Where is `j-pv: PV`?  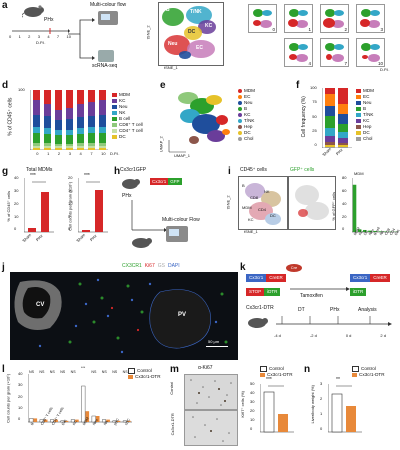 j-pv: PV is located at coordinates (182, 315).